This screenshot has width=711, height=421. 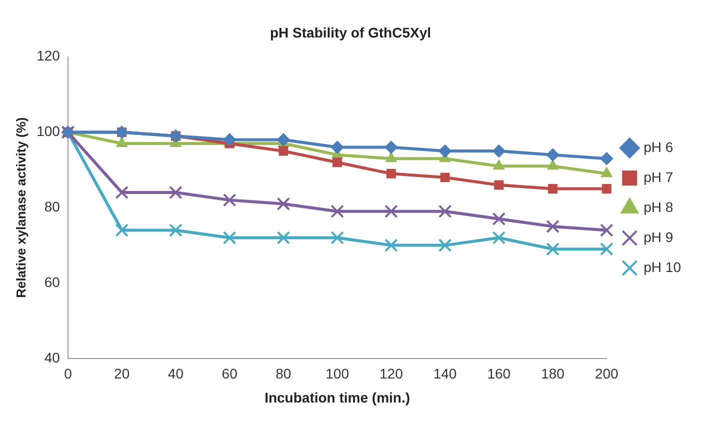 I want to click on legend-label: pH 8, so click(x=659, y=206).